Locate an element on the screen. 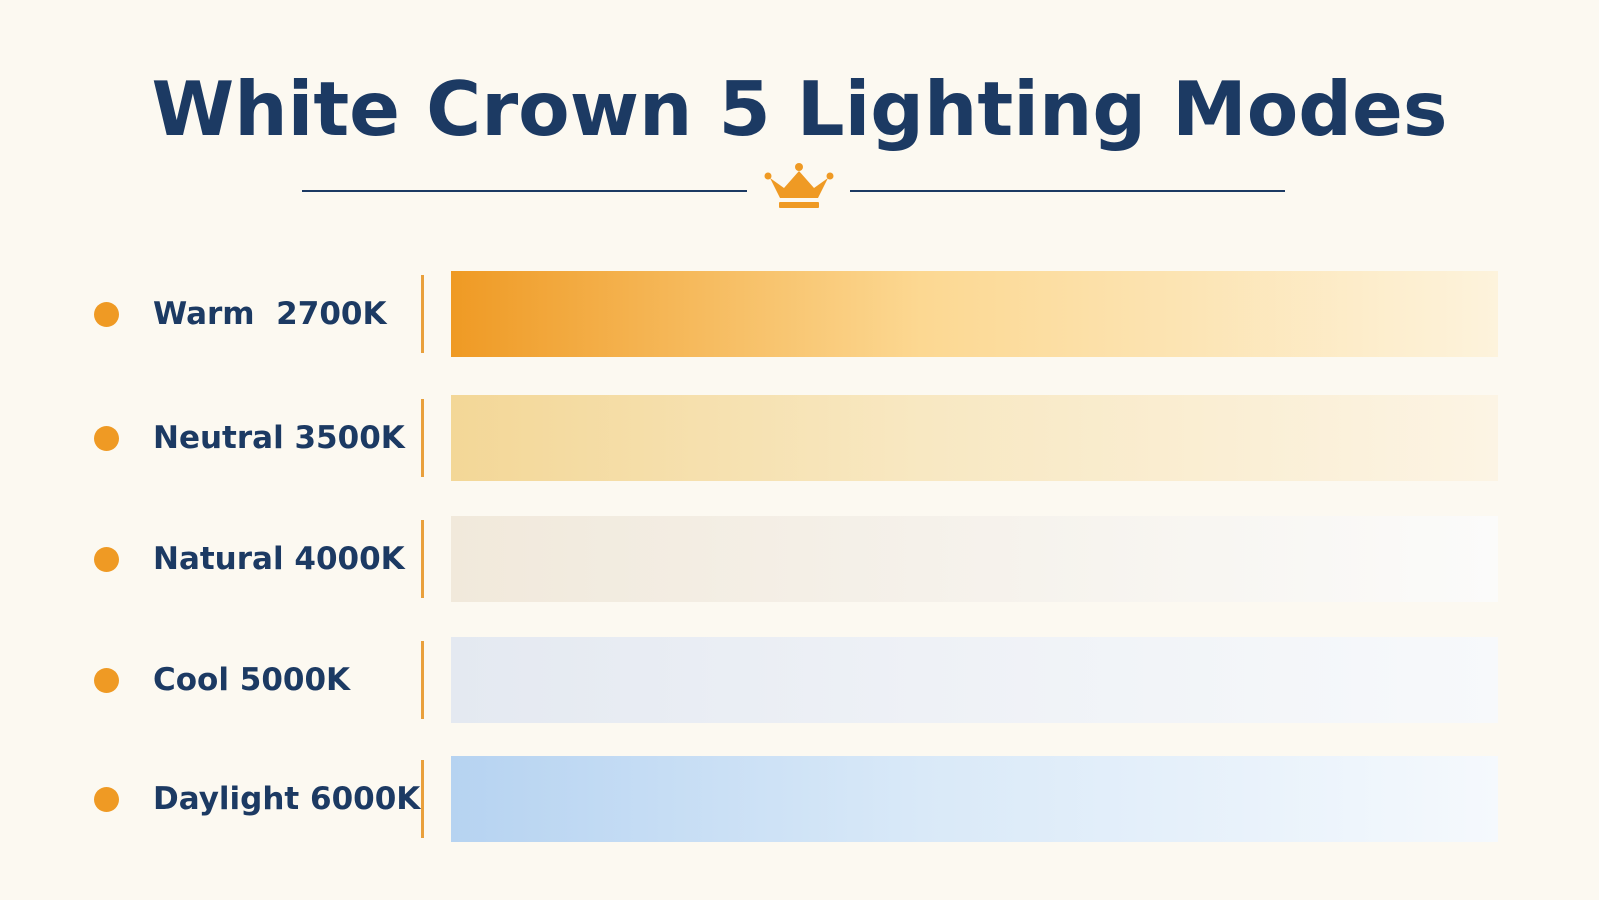 The height and width of the screenshot is (900, 1599). mode-label: Cool 5000K is located at coordinates (252, 680).